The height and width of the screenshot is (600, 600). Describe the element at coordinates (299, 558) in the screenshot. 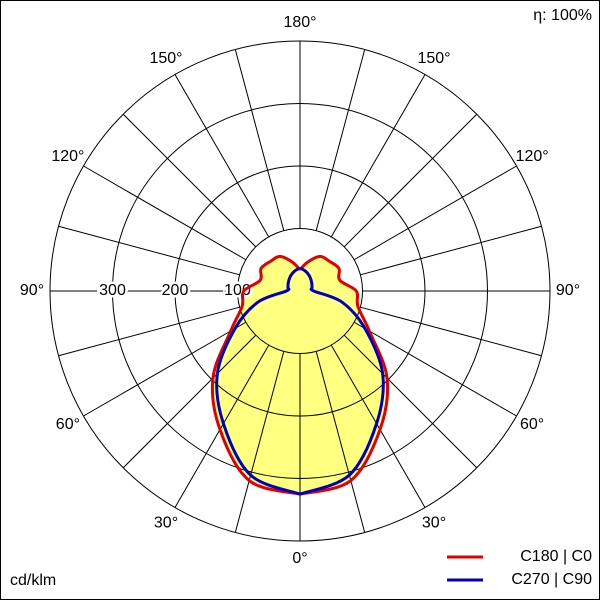

I see `angle-label: 0°` at that location.